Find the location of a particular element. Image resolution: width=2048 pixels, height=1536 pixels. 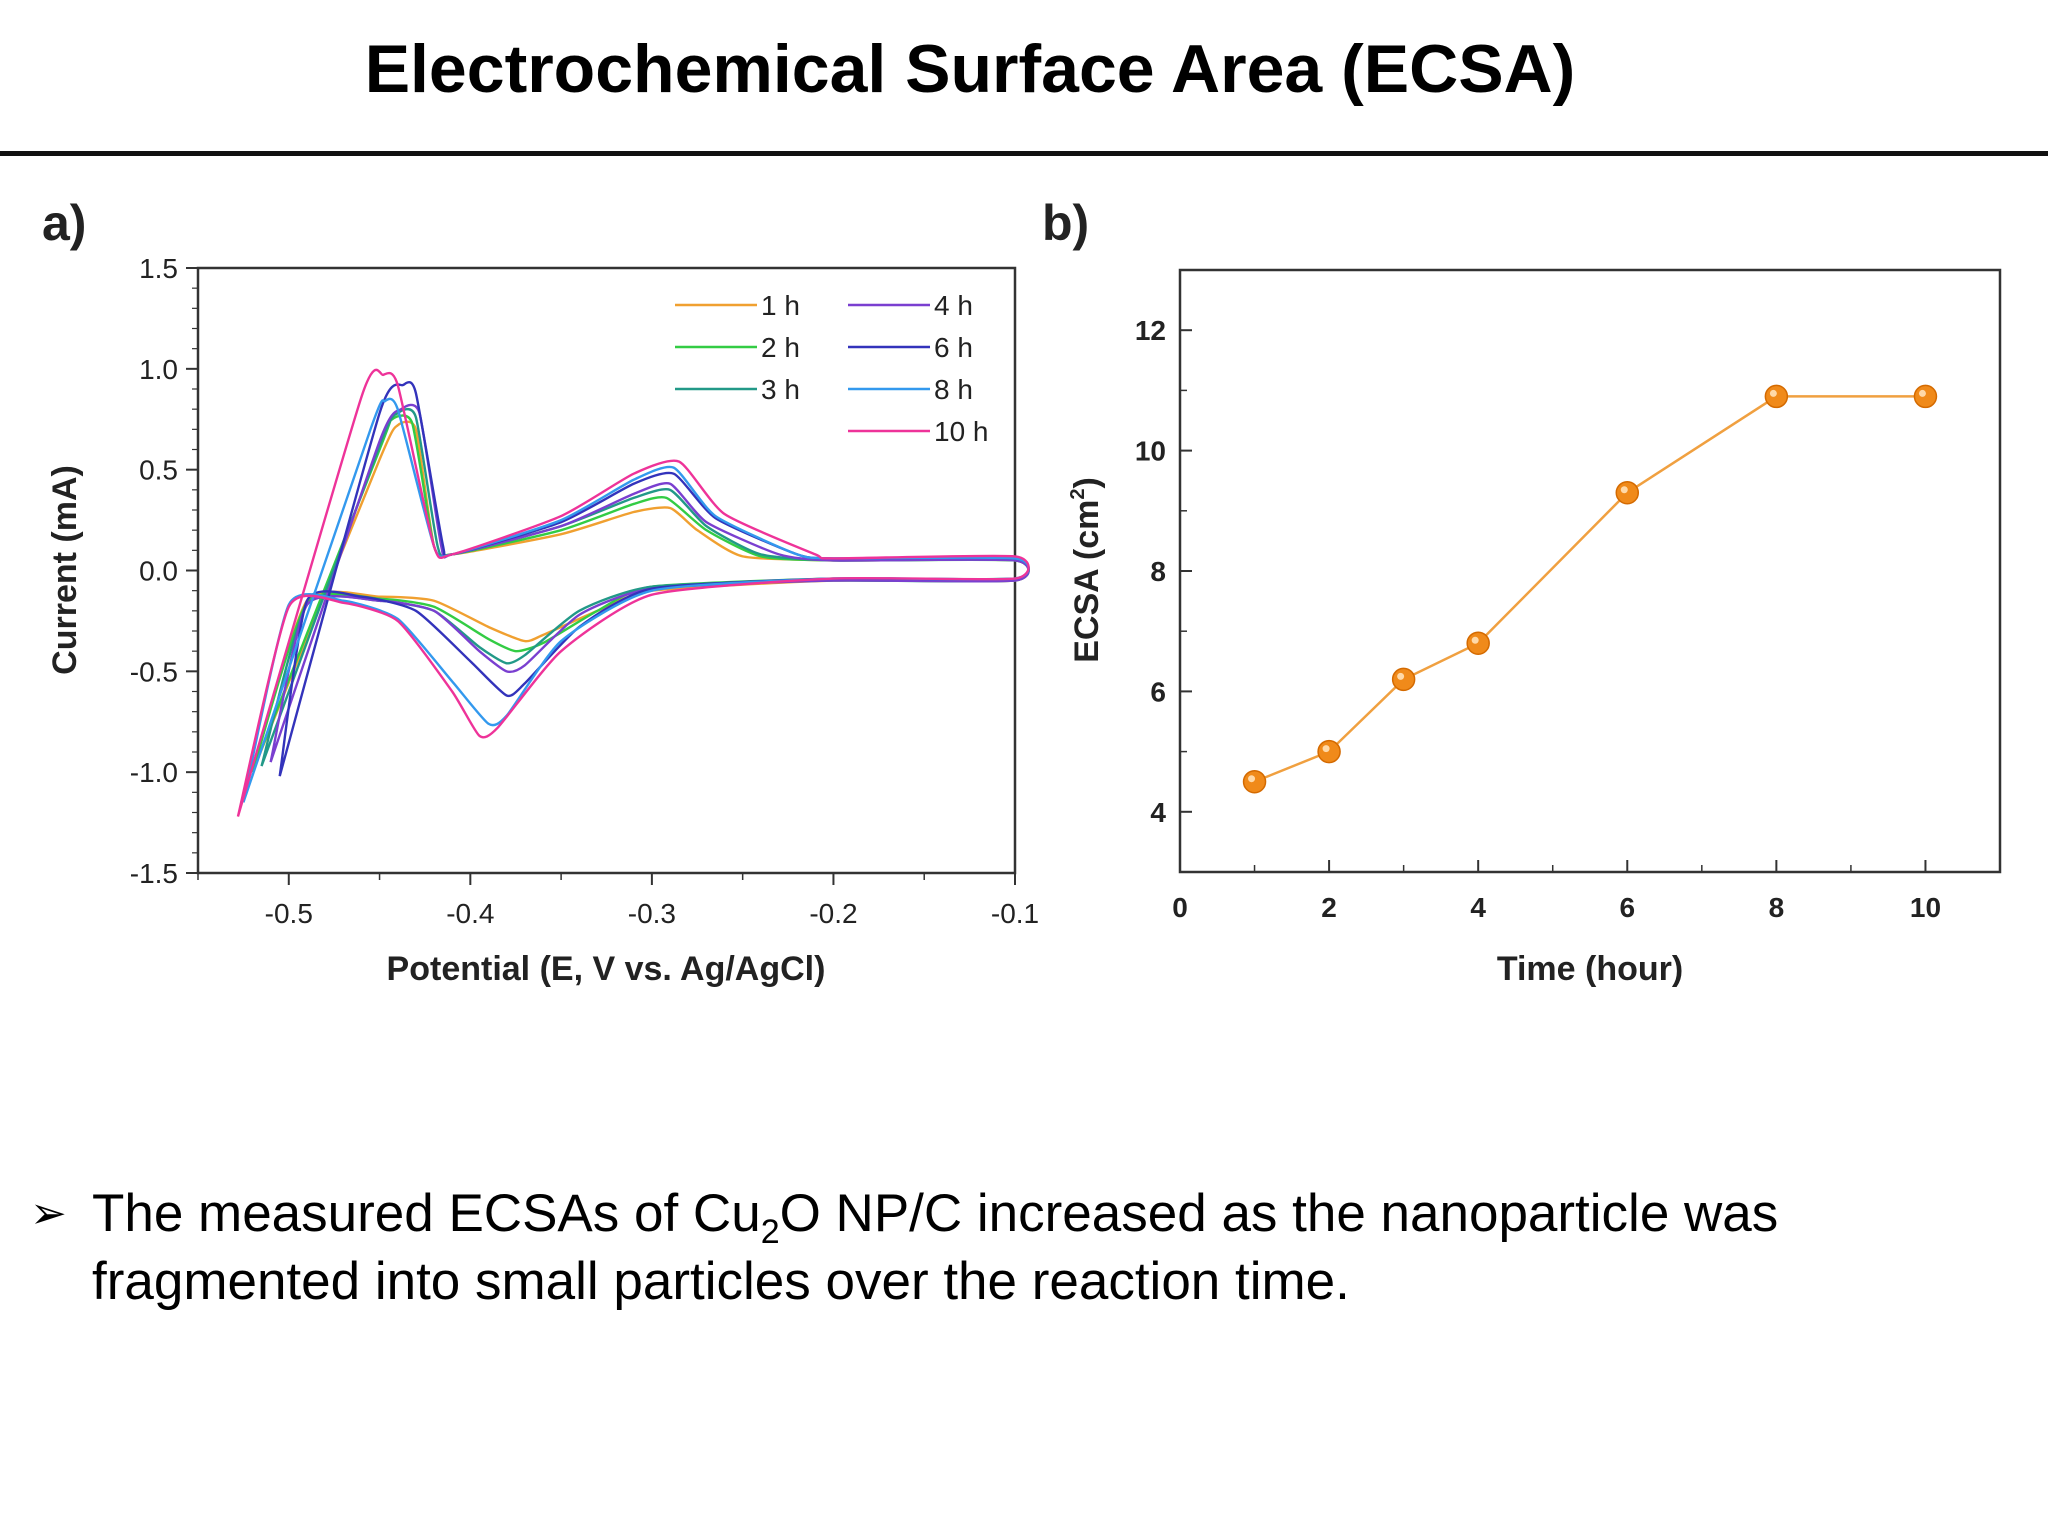

chart-a-series is located at coordinates (633, 592).